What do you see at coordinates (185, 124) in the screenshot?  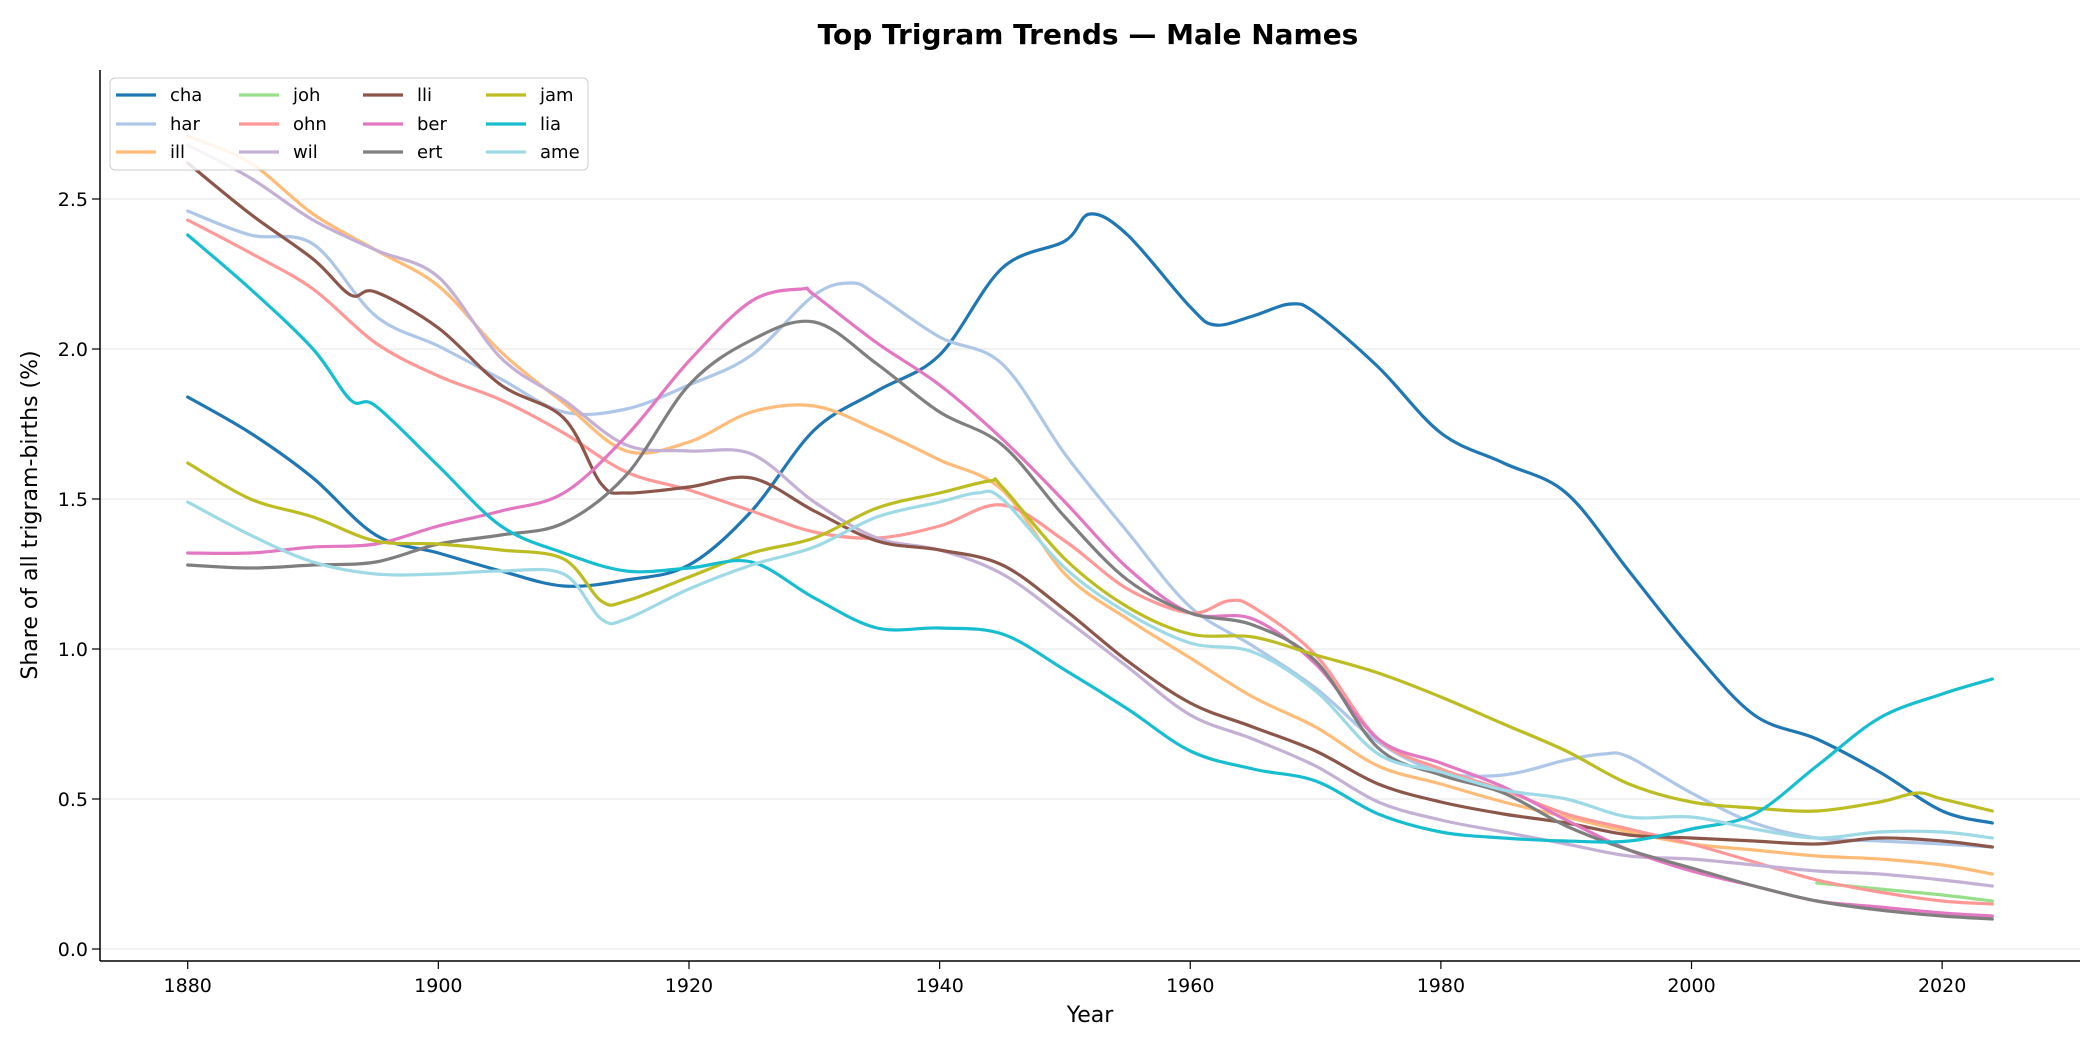 I see `legend-label-har: har` at bounding box center [185, 124].